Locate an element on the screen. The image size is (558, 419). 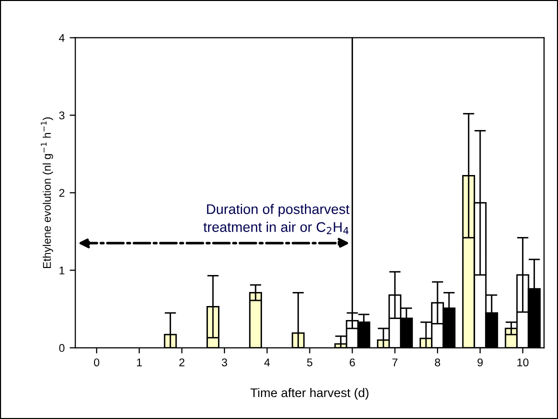
x-tick-label: 6 is located at coordinates (352, 362).